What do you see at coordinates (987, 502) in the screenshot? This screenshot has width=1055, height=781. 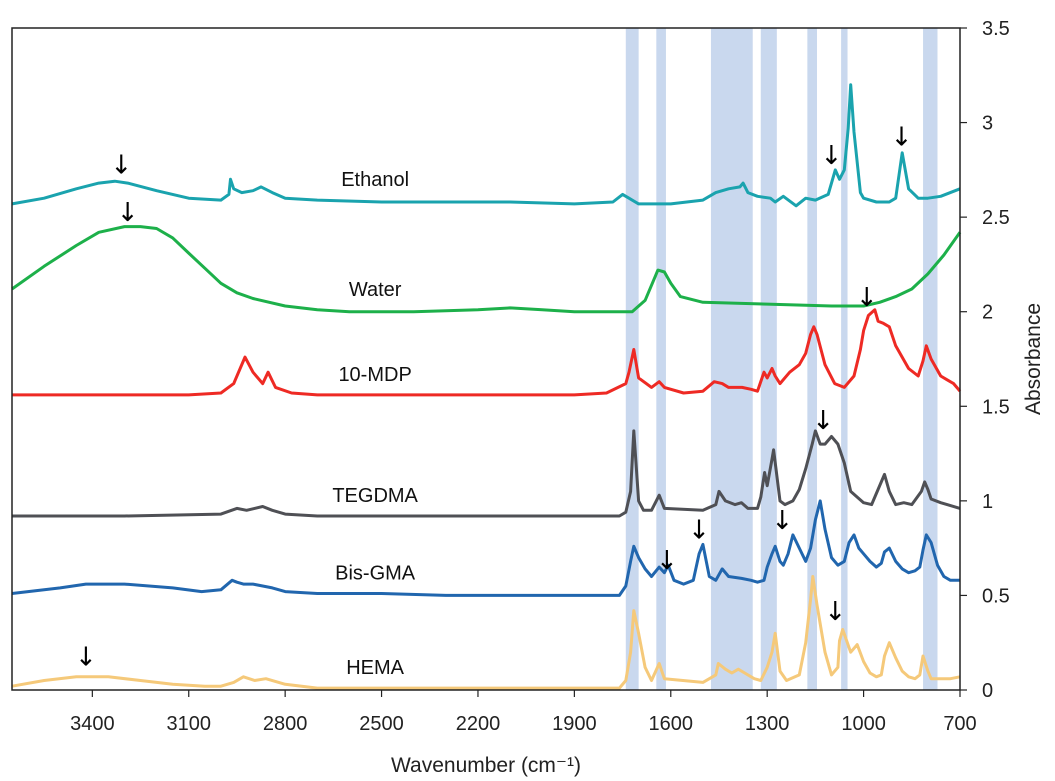 I see `y-tick-label: 1` at bounding box center [987, 502].